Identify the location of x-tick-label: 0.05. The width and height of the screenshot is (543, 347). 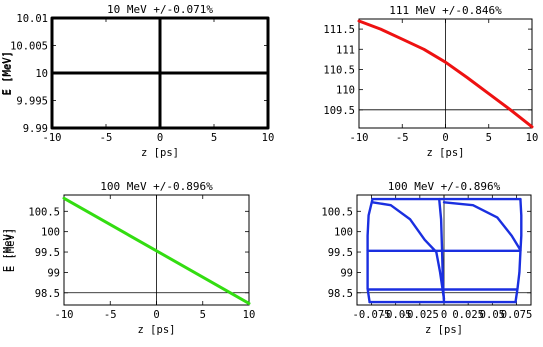
(492, 315).